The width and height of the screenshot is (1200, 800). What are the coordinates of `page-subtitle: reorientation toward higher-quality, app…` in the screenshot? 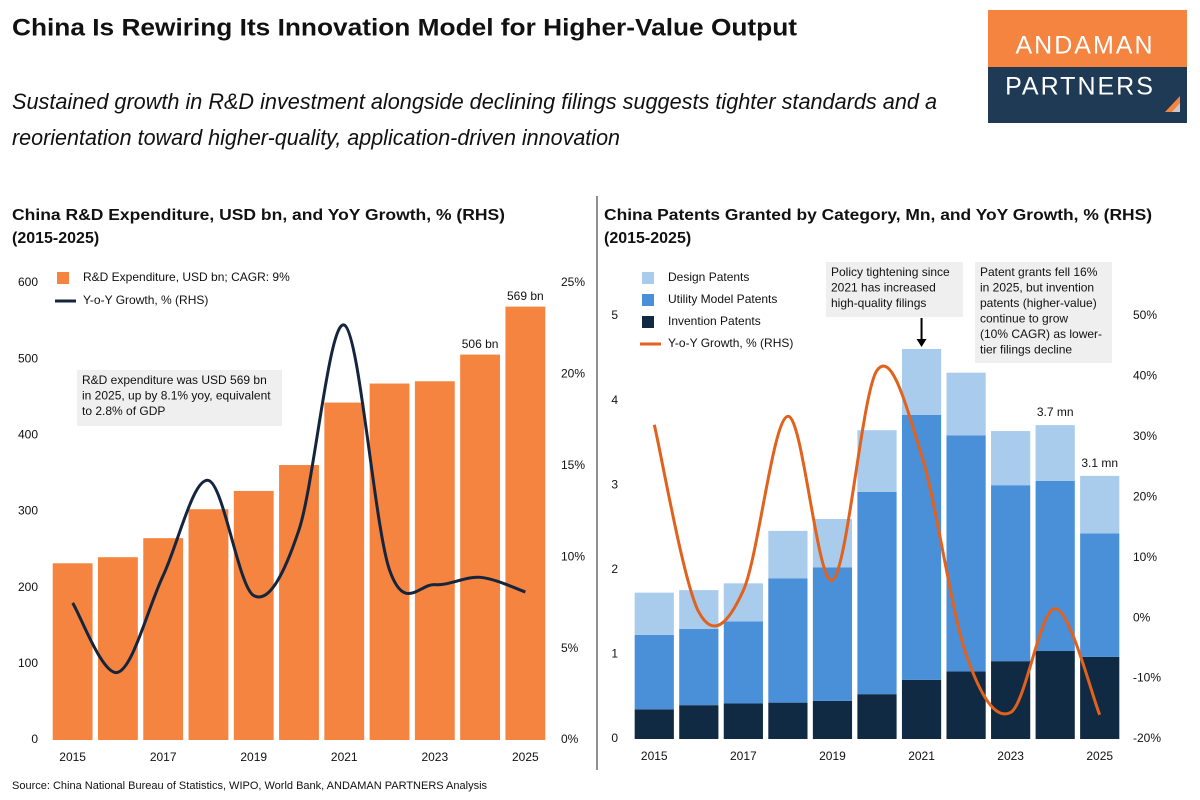 It's located at (316, 137).